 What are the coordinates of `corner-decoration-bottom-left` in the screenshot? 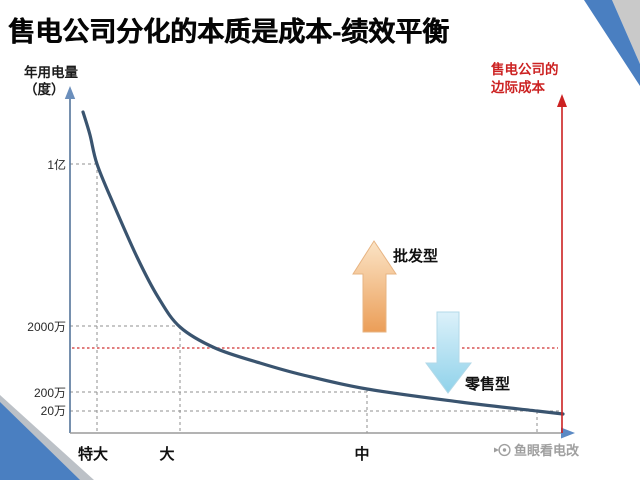 It's located at (47, 437).